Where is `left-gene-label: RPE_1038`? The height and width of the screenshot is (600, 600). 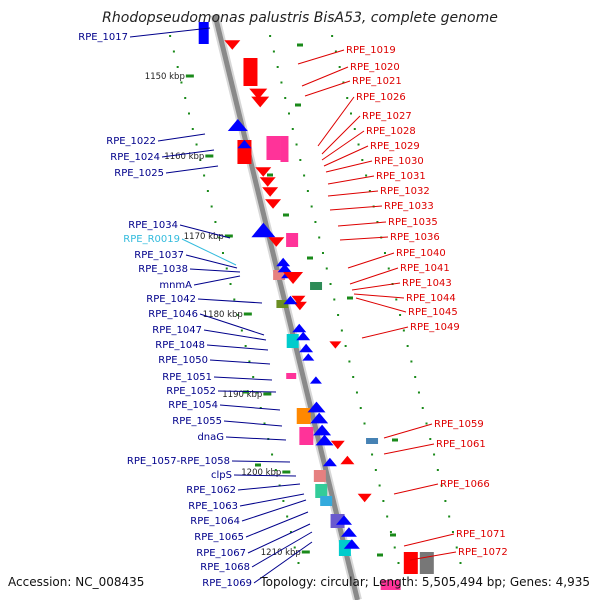 left-gene-label: RPE_1038 is located at coordinates (163, 269).